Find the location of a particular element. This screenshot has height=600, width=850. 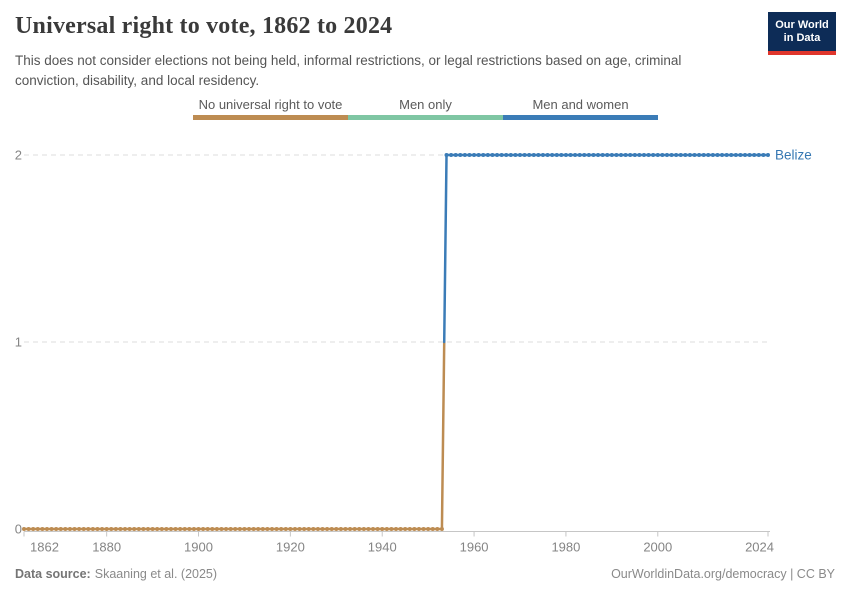

line-segment-men-and-women is located at coordinates (606, 248).